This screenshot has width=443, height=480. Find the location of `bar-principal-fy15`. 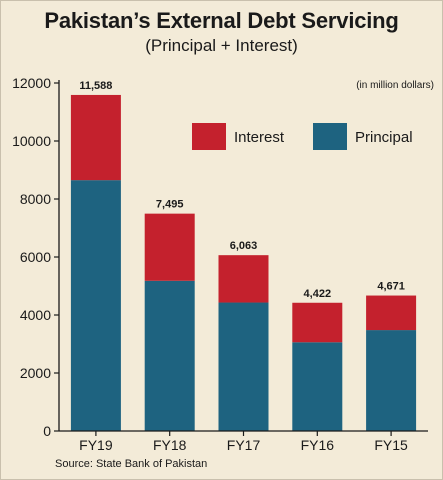

bar-principal-fy15 is located at coordinates (391, 380).